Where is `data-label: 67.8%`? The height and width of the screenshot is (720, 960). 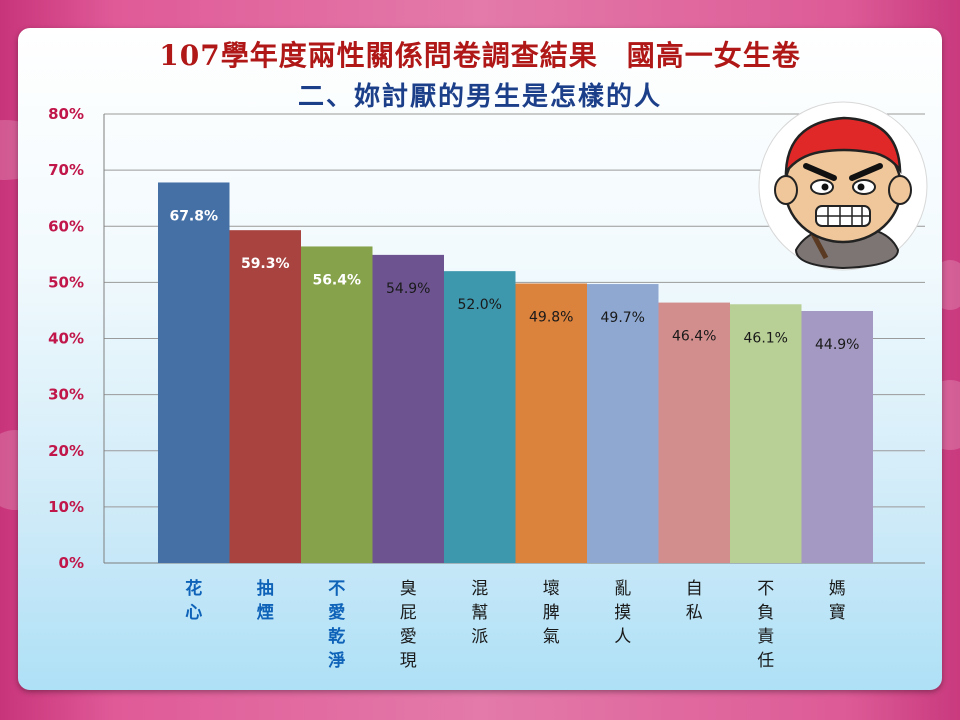 data-label: 67.8% is located at coordinates (193, 216).